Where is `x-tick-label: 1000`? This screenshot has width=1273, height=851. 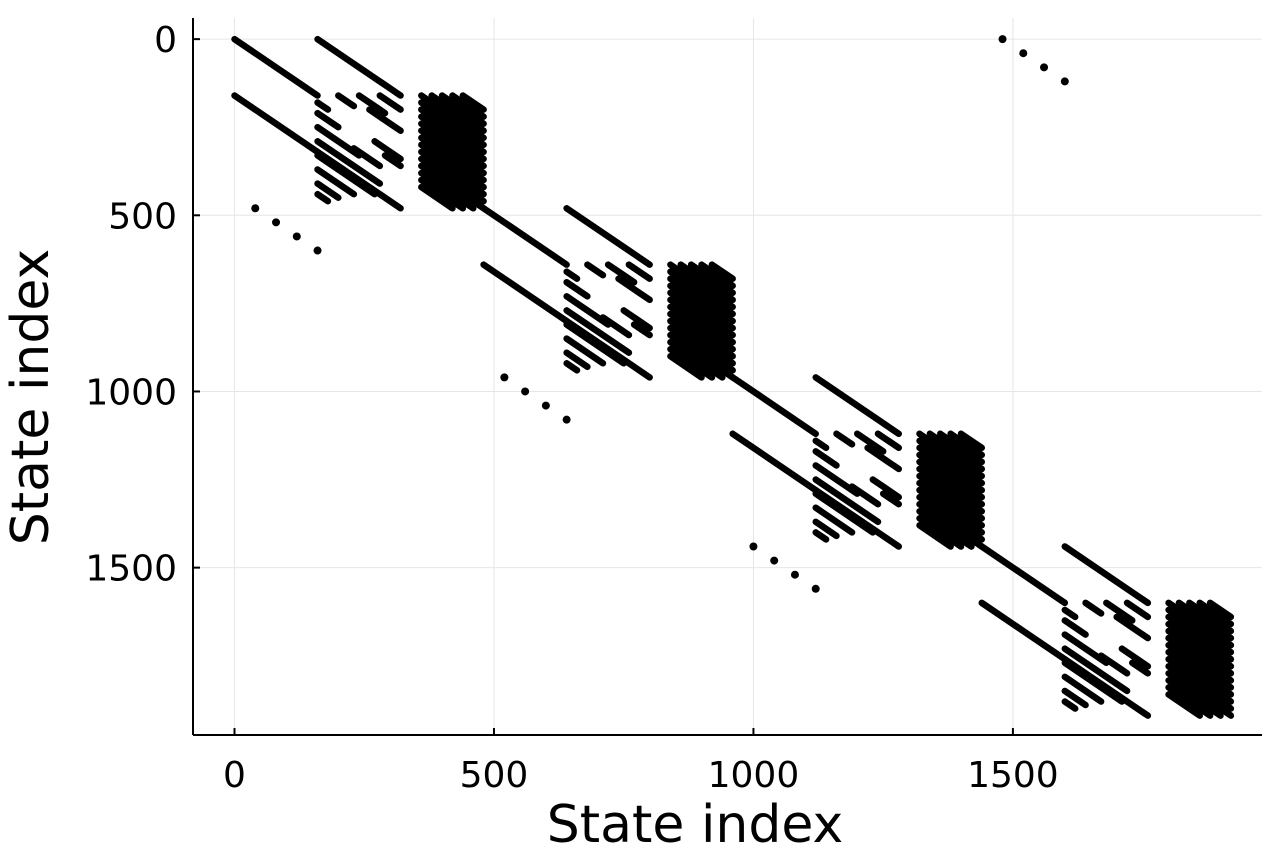 x-tick-label: 1000 is located at coordinates (754, 775).